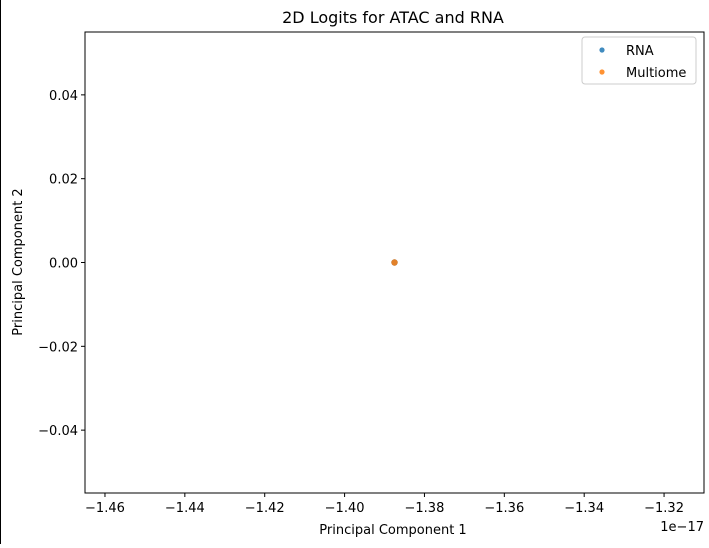  I want to click on data-point-multiome, so click(394, 262).